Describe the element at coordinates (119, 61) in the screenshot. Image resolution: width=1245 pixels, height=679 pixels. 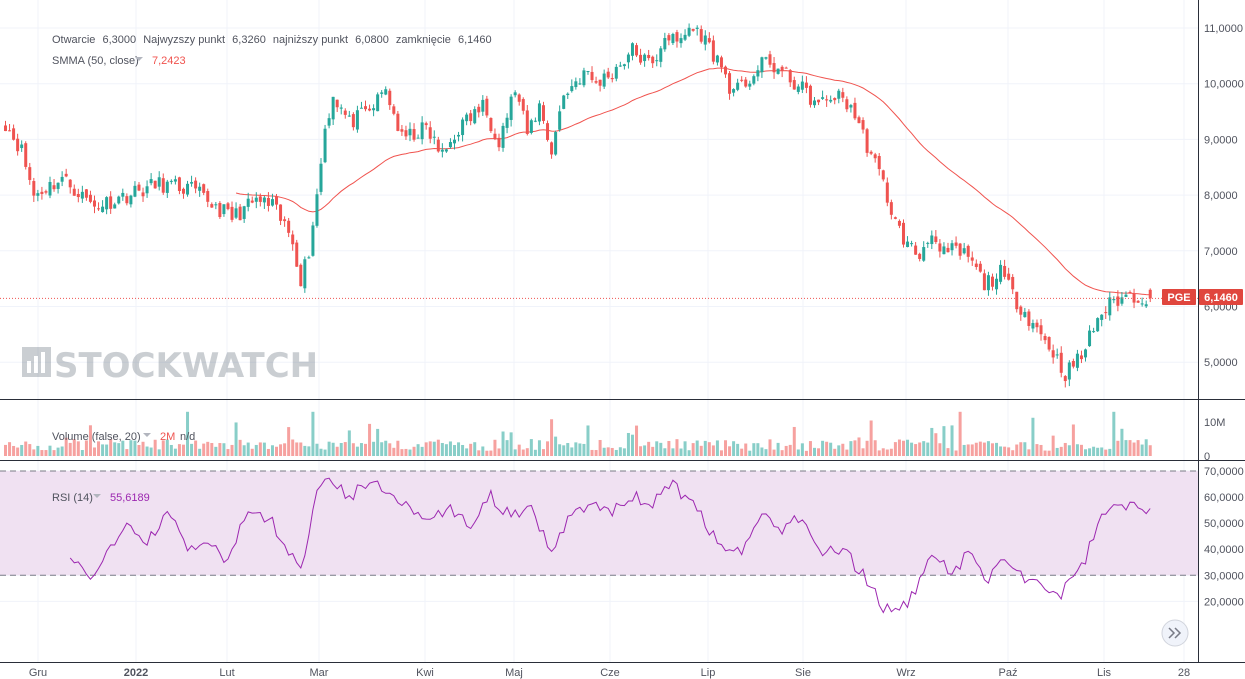
I see `smma-legend: SMMA (50, close) 7,2423` at that location.